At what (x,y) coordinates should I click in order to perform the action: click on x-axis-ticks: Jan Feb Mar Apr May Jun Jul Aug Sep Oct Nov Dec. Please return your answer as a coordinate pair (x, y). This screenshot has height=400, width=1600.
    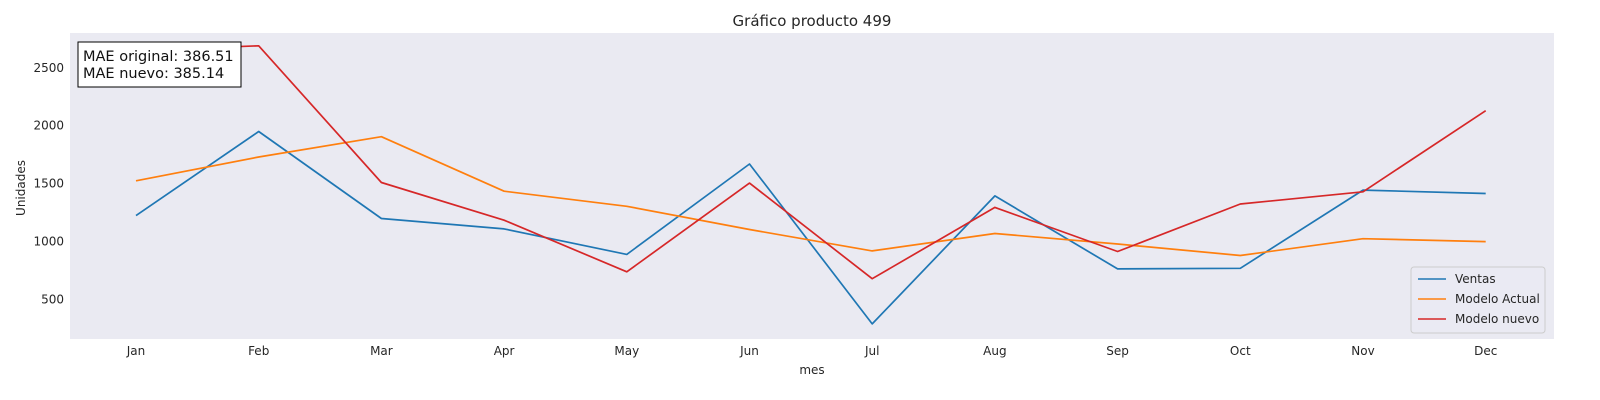
    Looking at the image, I should click on (812, 351).